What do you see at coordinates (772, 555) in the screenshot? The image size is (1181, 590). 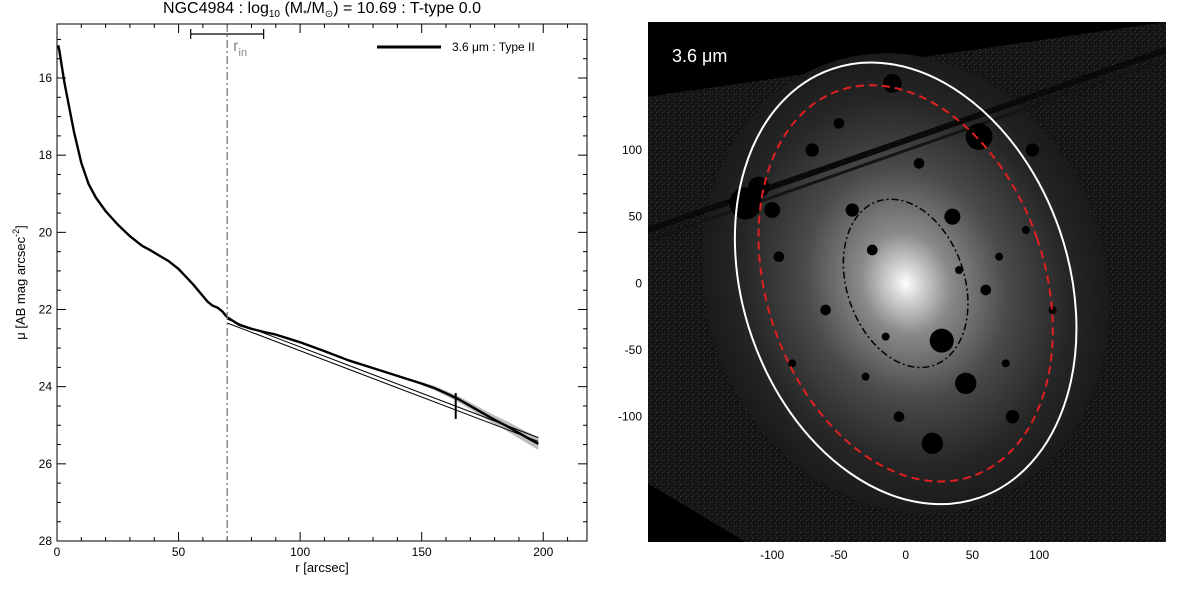 I see `image-x-tick-label: -100` at bounding box center [772, 555].